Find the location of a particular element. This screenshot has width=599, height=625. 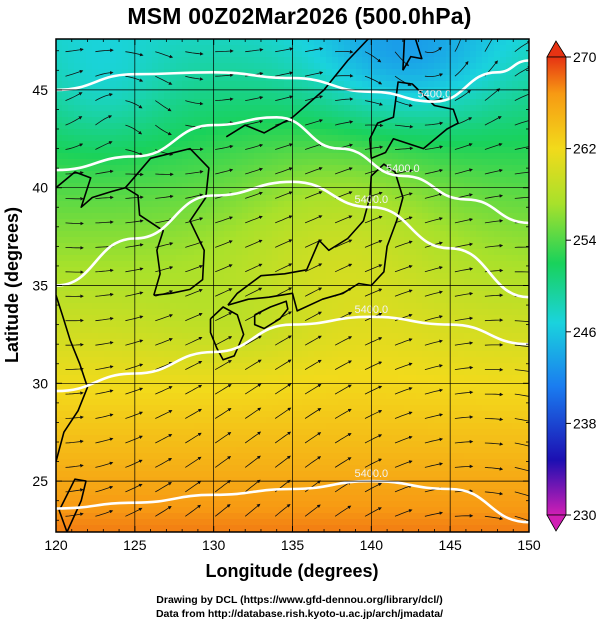

x-axis-title: Longitude (degrees) is located at coordinates (291, 571).